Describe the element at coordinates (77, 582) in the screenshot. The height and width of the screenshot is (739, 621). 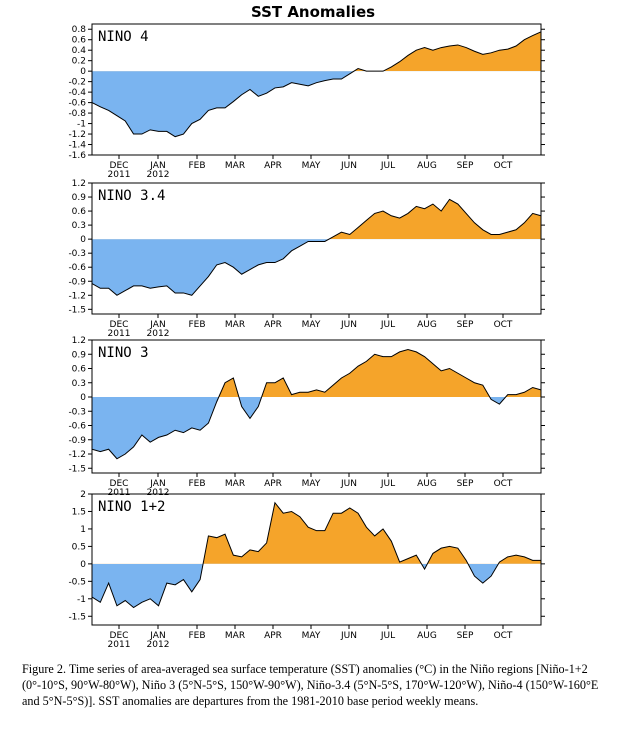
I see `y-tick-label: -0.5` at that location.